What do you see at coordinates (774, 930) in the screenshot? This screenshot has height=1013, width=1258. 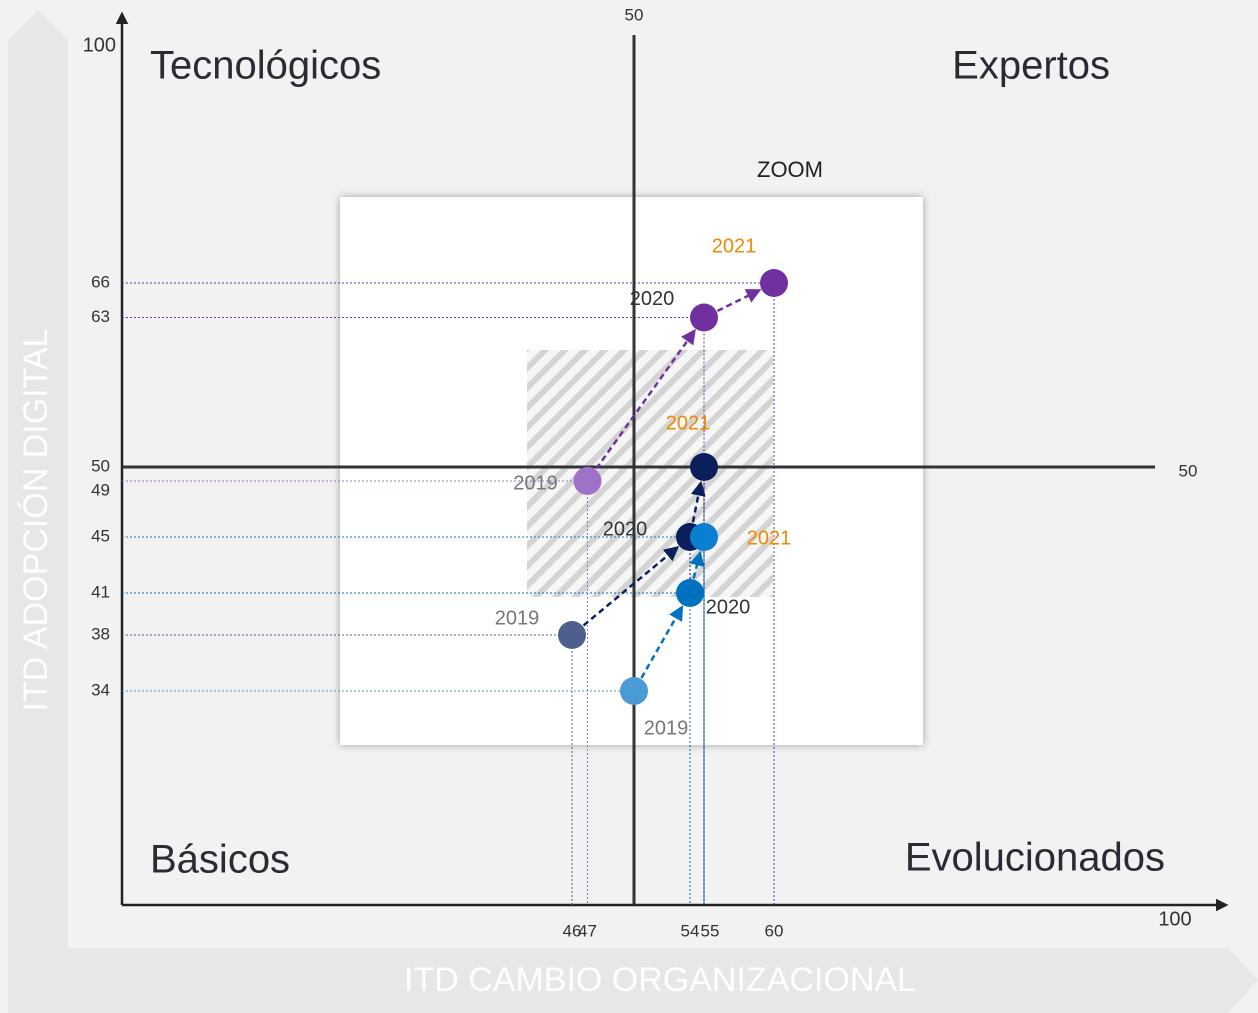 I see `x-tick-label: 60` at bounding box center [774, 930].